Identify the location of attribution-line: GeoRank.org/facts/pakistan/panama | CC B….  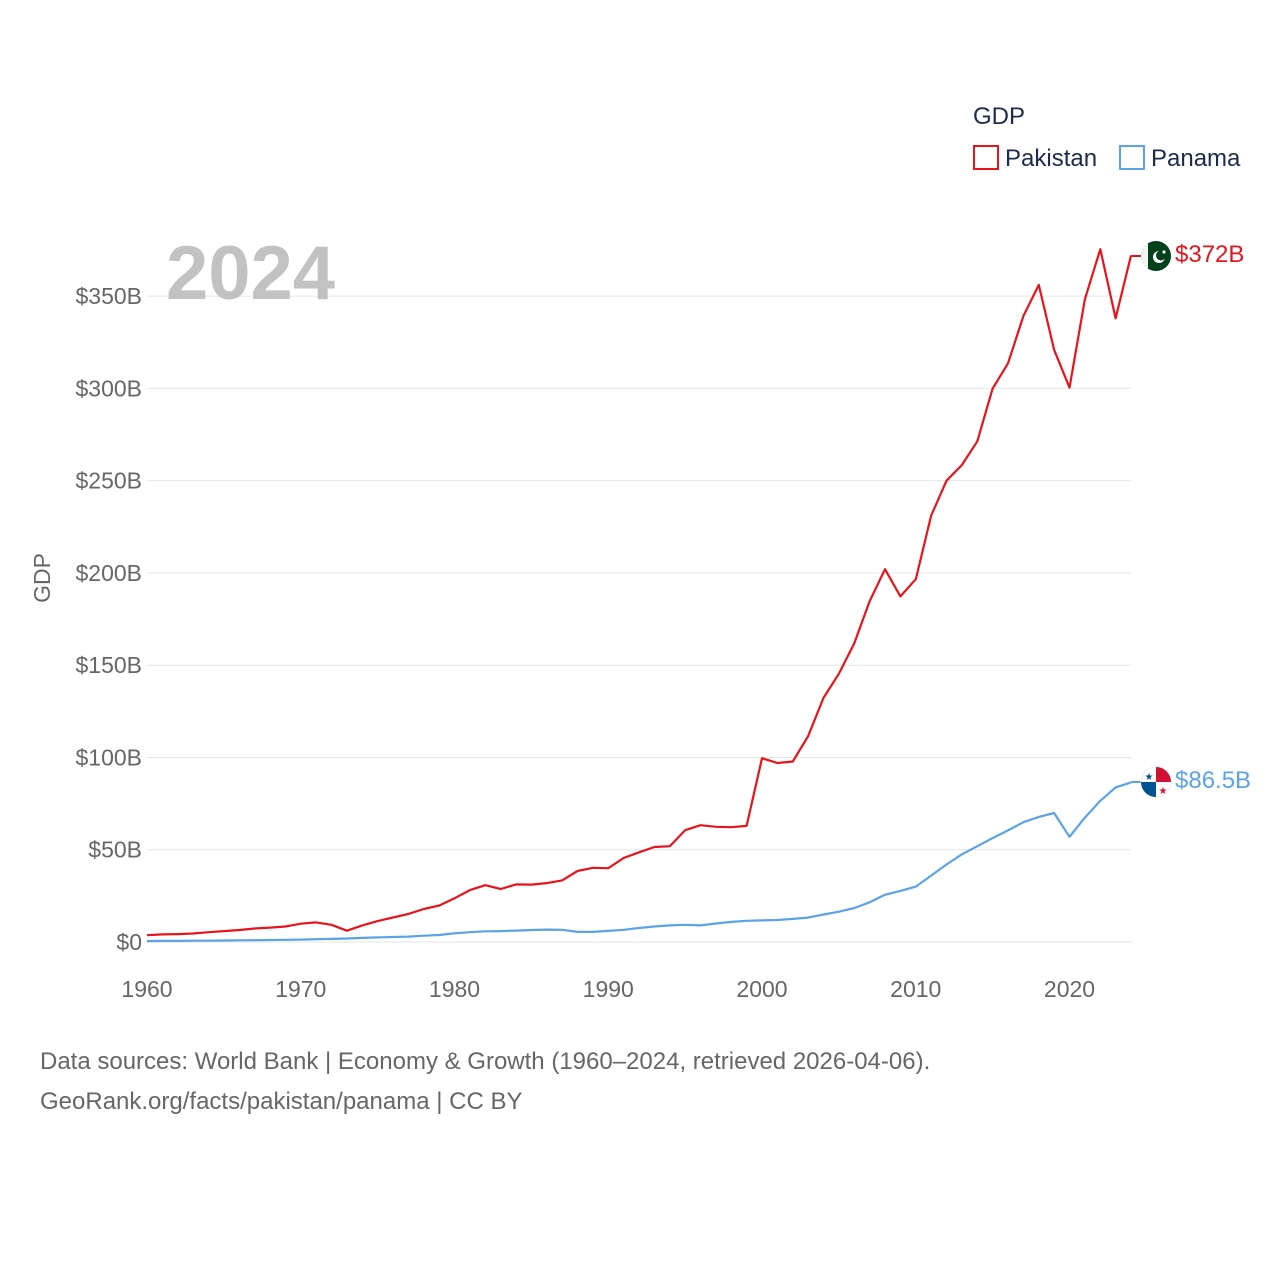
(281, 1101).